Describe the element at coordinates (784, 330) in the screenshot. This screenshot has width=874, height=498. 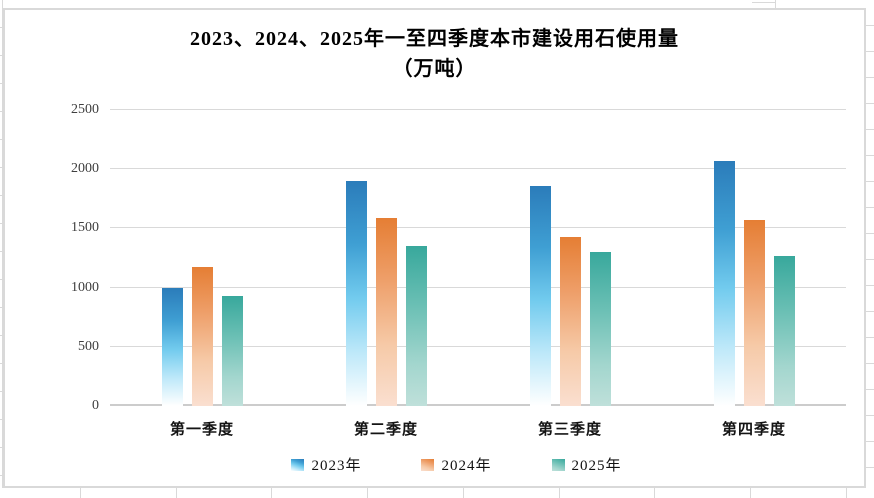
I see `bar-series3-q4` at that location.